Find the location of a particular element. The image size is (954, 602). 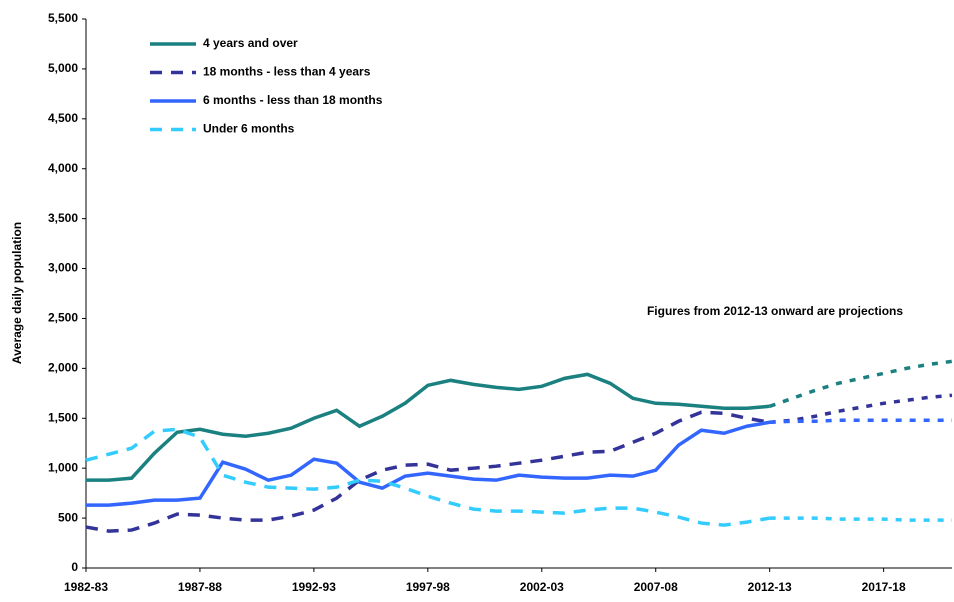

y-tick-label: 2,000 is located at coordinates (63, 368).